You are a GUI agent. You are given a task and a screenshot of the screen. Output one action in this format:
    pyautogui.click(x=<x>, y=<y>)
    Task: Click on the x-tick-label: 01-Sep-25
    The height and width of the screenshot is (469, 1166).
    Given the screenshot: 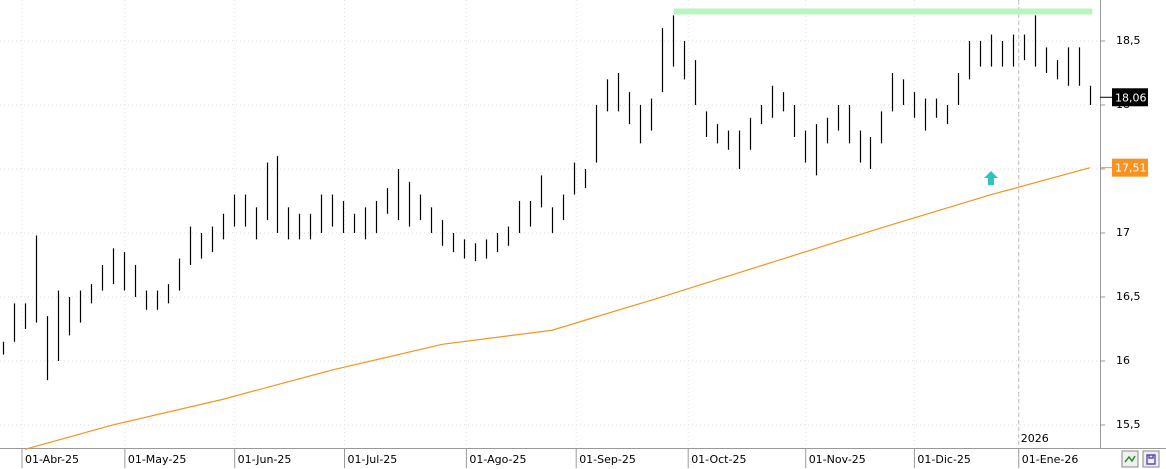 What is the action you would take?
    pyautogui.click(x=607, y=459)
    